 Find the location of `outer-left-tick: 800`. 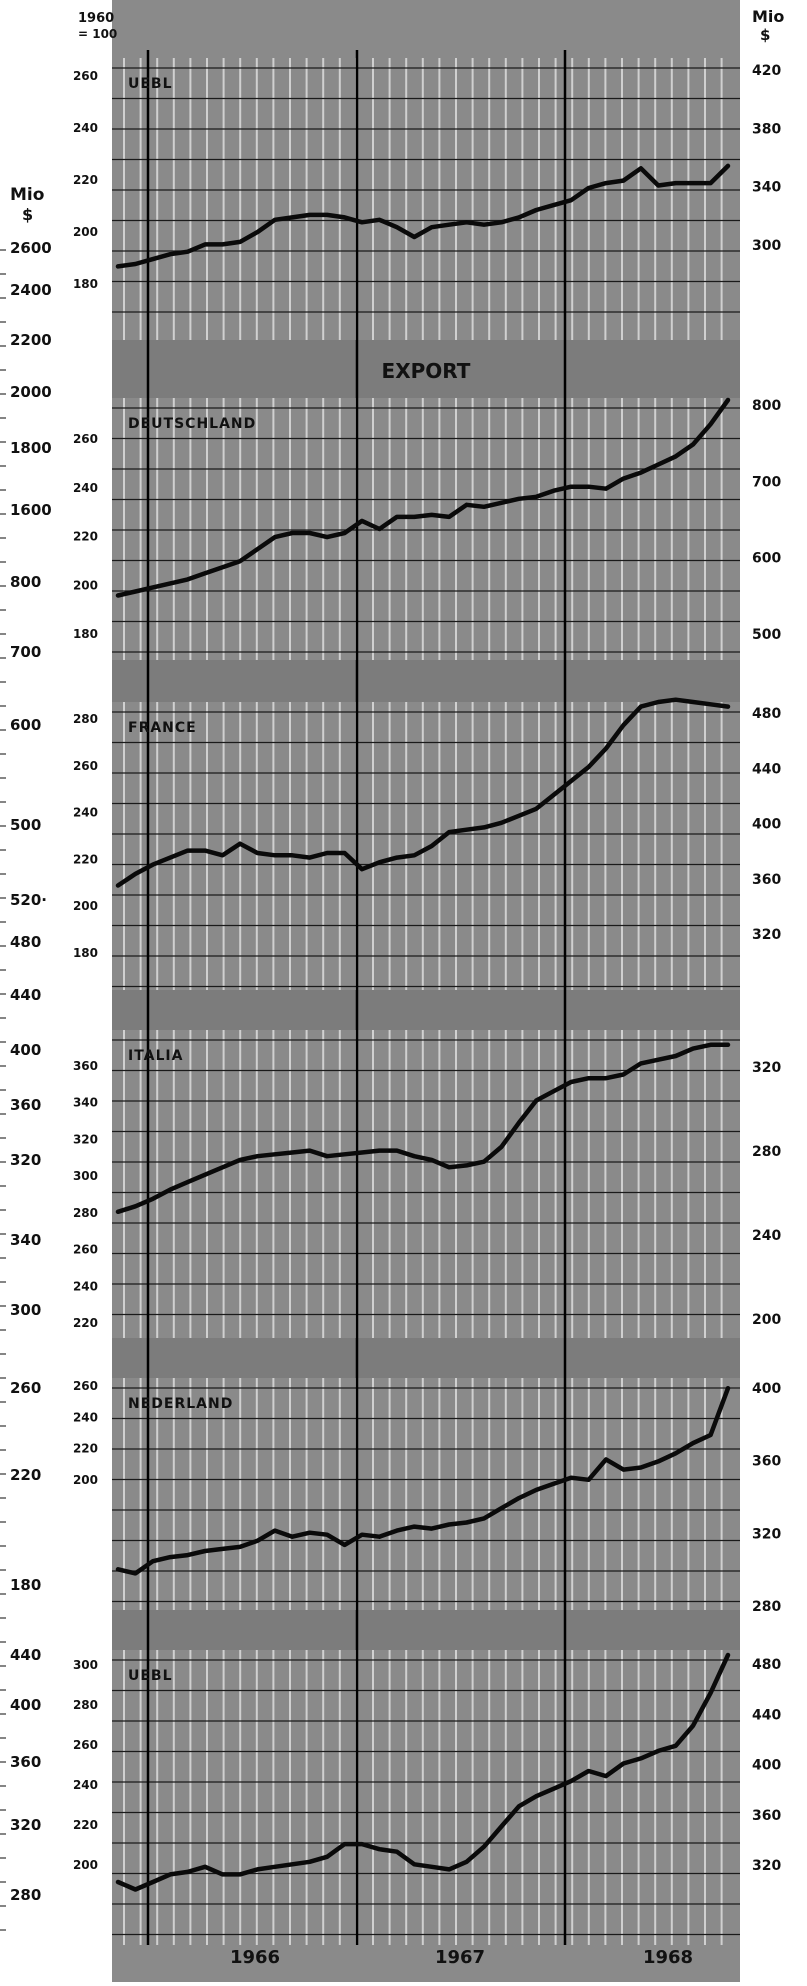

outer-left-tick: 800 is located at coordinates (25, 582).